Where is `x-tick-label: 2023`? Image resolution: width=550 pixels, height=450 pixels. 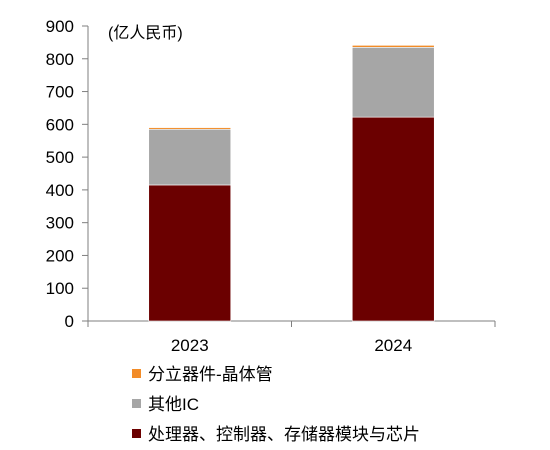 x-tick-label: 2023 is located at coordinates (190, 345).